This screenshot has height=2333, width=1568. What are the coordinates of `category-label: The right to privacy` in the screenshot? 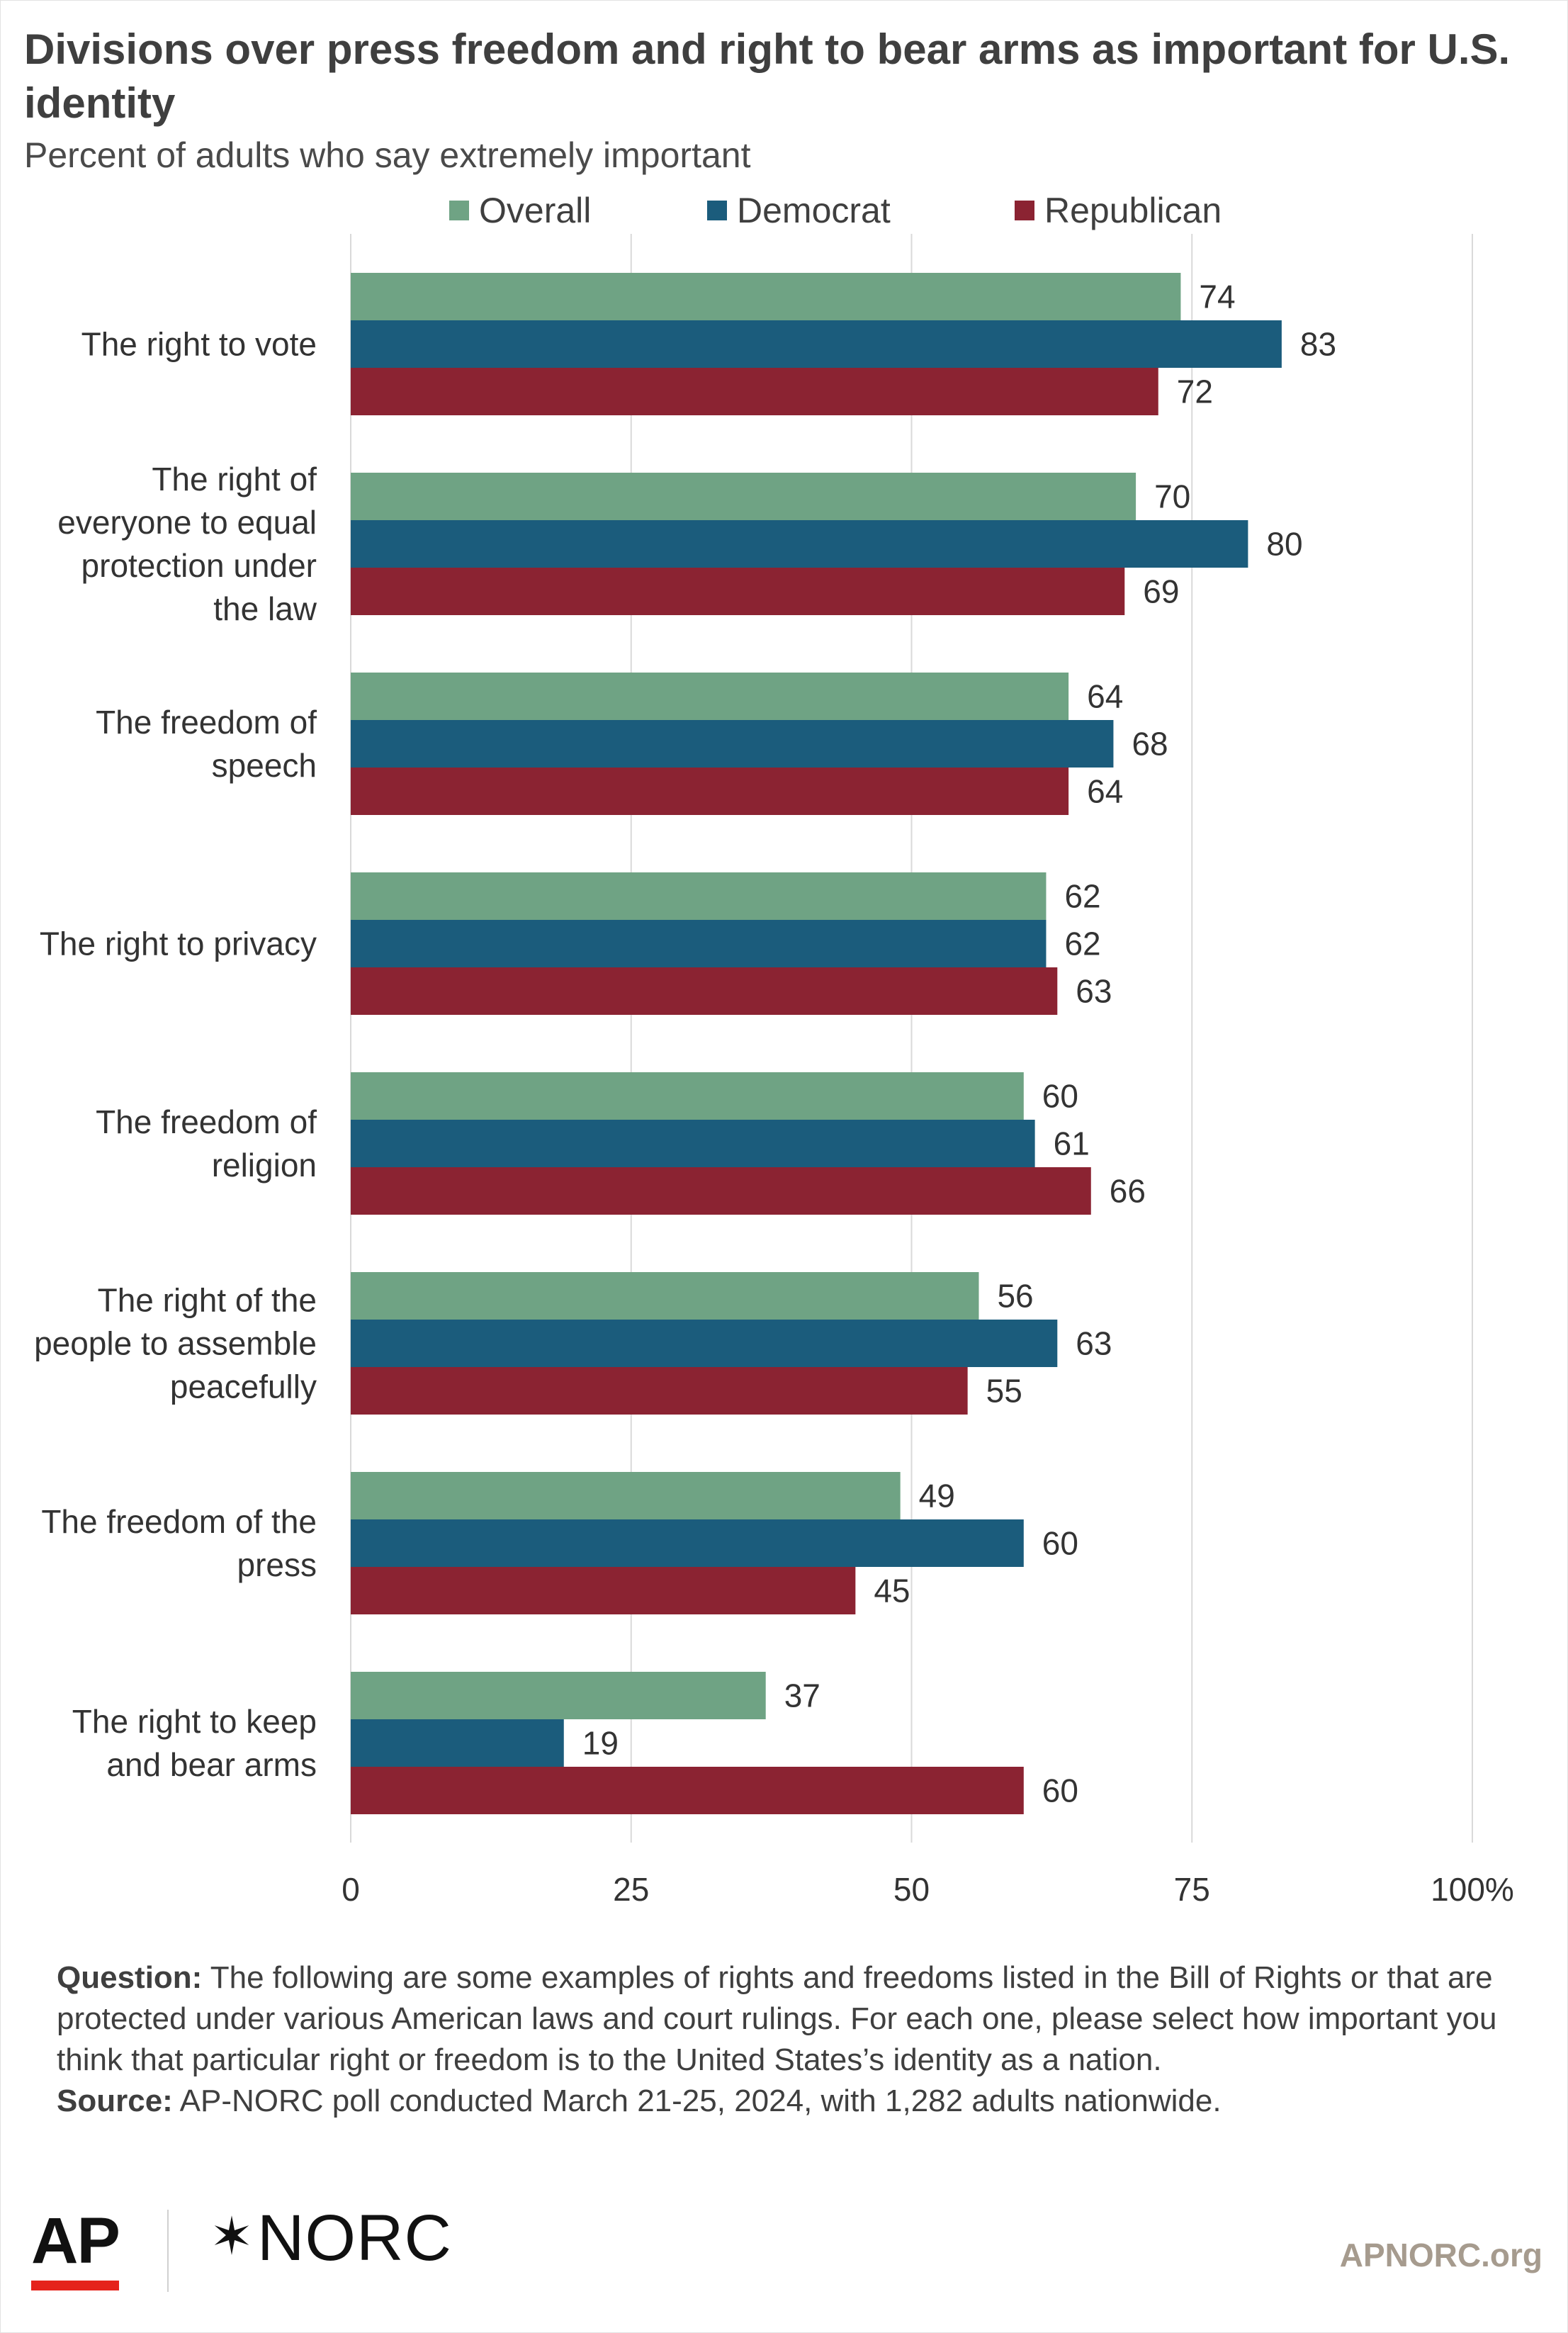 It's located at (178, 944).